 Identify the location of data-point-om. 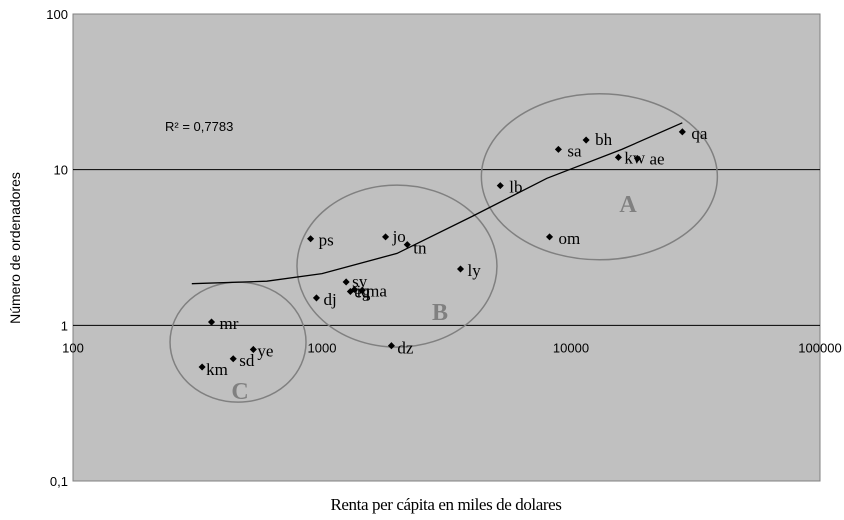
(550, 237).